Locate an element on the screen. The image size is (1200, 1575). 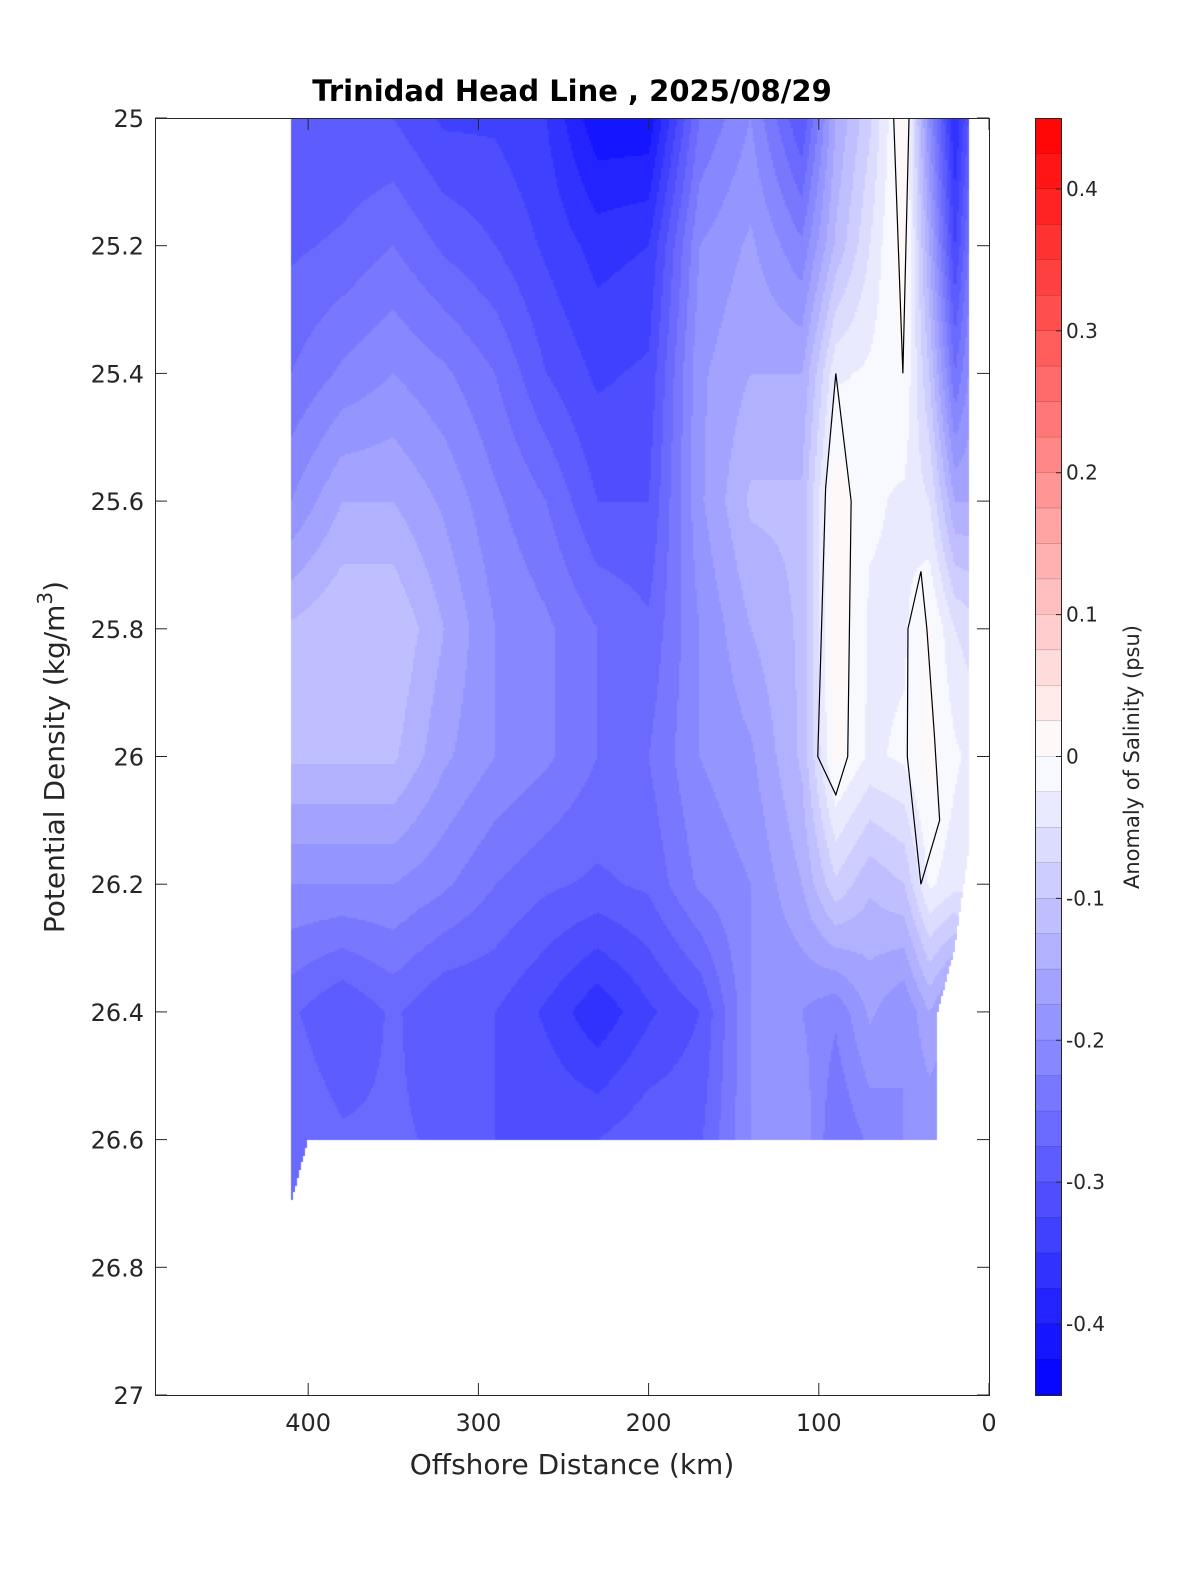
y-tick-label: 25.6 is located at coordinates (117, 502).